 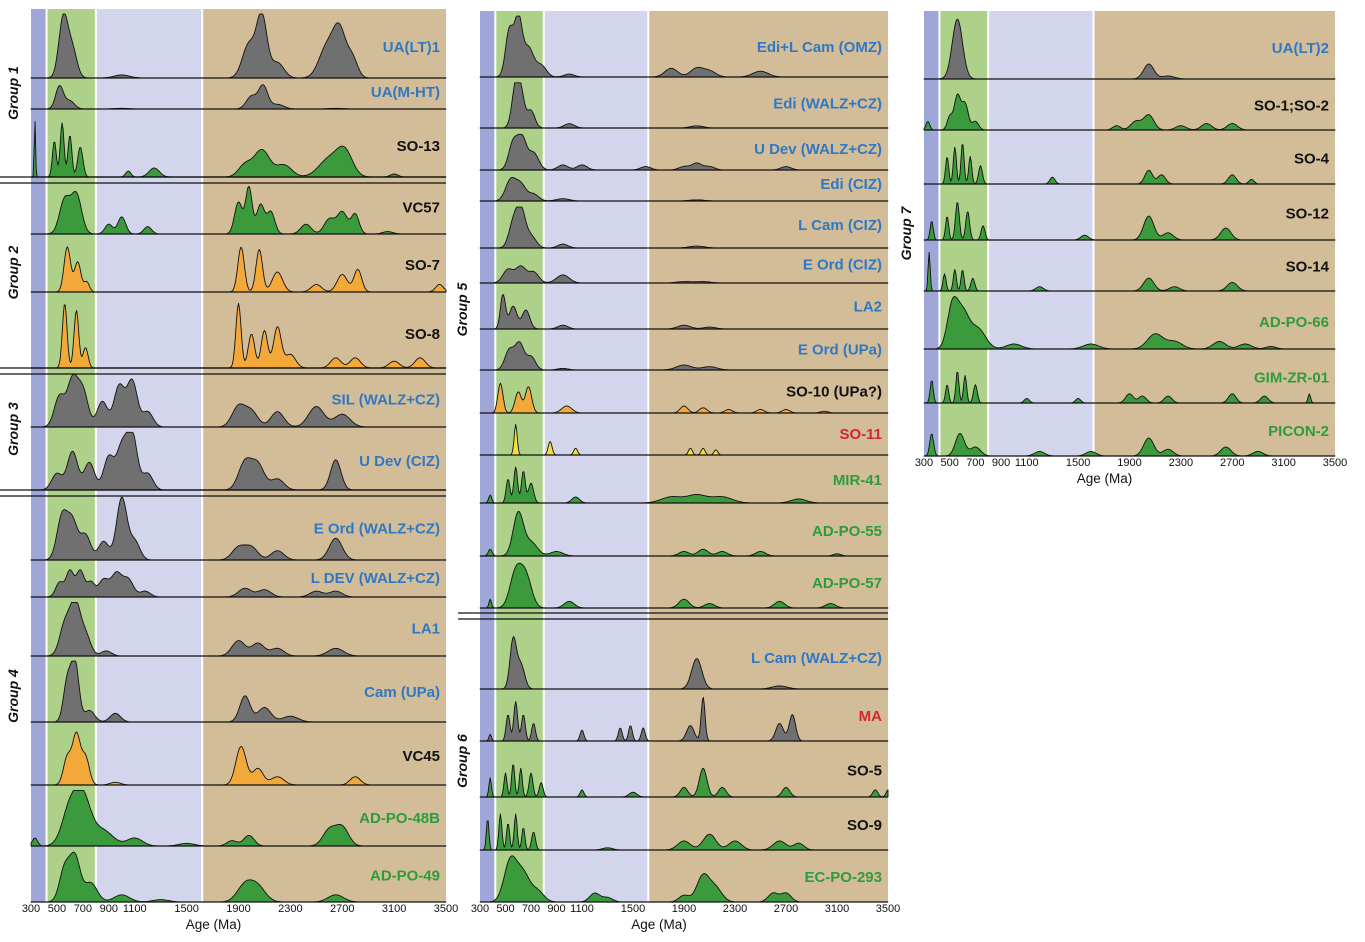 What do you see at coordinates (818, 149) in the screenshot?
I see `series-label: U Dev (WALZ+CZ)` at bounding box center [818, 149].